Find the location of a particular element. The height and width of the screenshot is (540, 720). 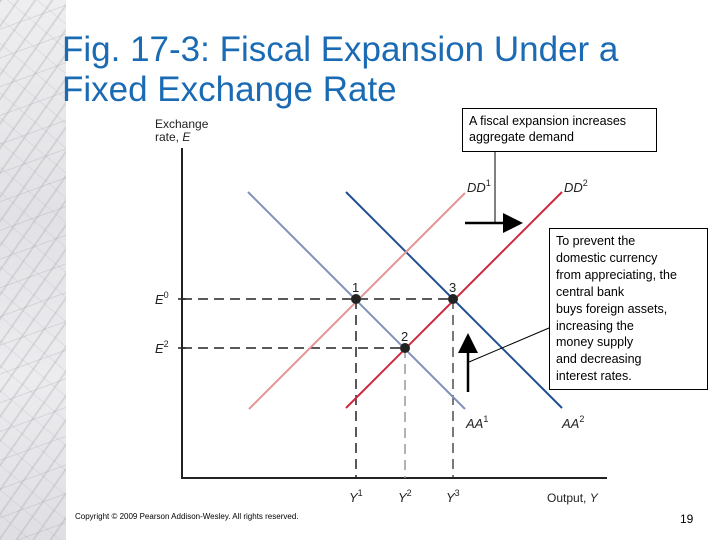

aa2-label: AA2 is located at coordinates (572, 422).